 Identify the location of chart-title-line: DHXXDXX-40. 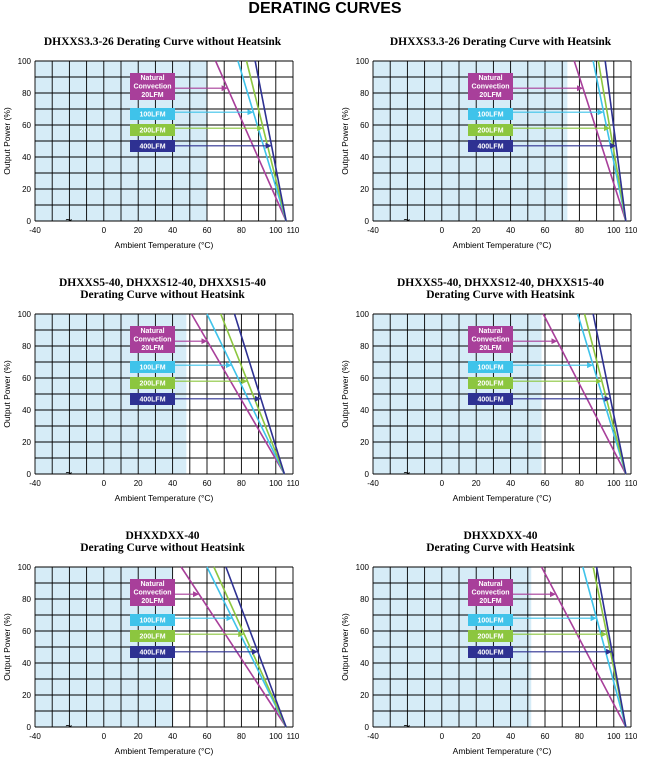
(500, 536).